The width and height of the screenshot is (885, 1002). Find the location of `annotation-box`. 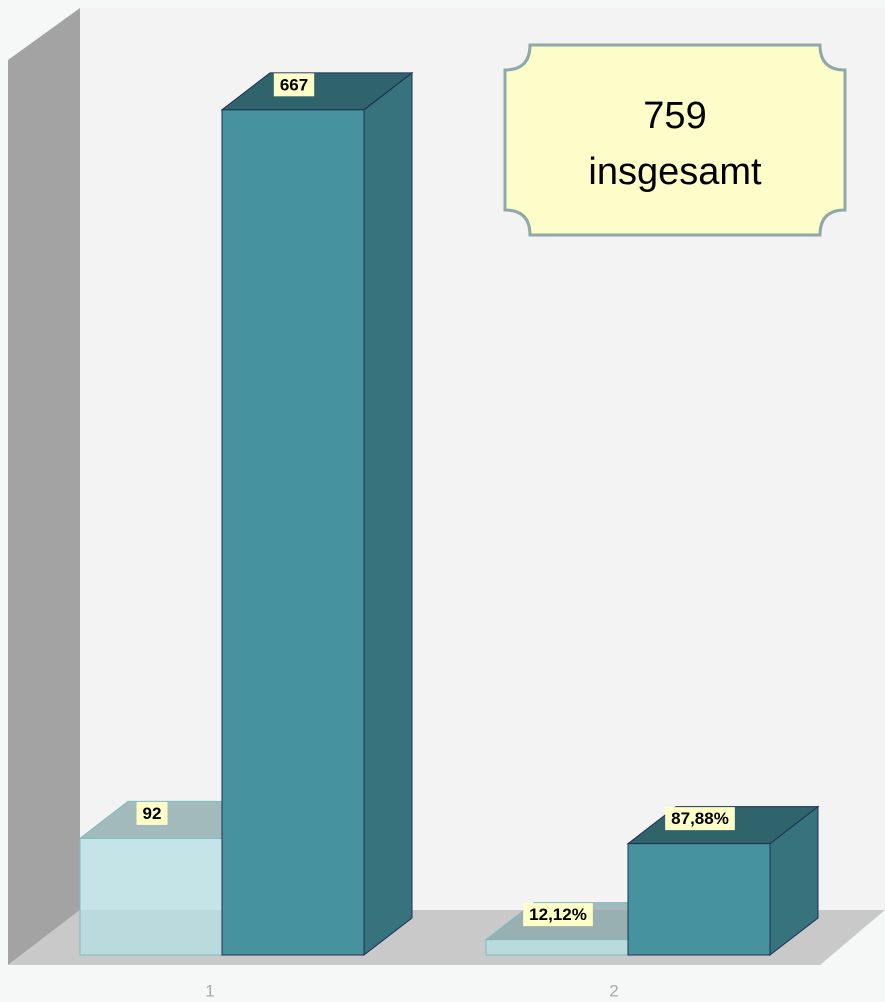

annotation-box is located at coordinates (675, 140).